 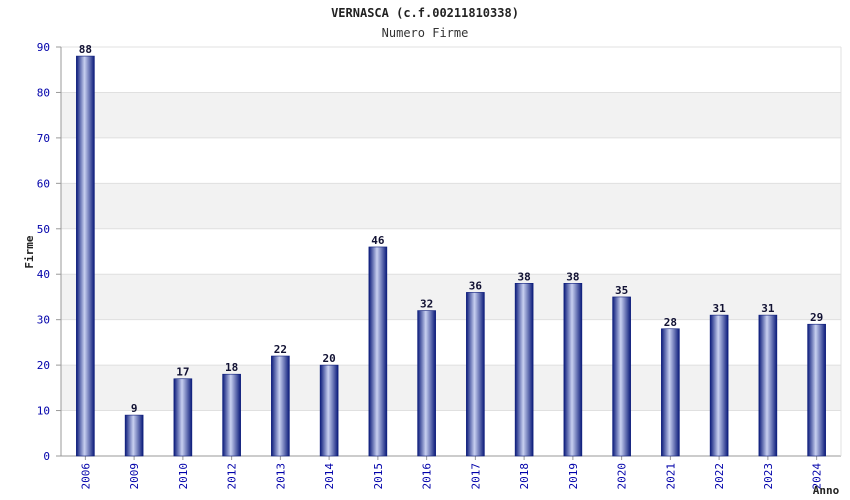 I want to click on data-label: 22, so click(x=280, y=349).